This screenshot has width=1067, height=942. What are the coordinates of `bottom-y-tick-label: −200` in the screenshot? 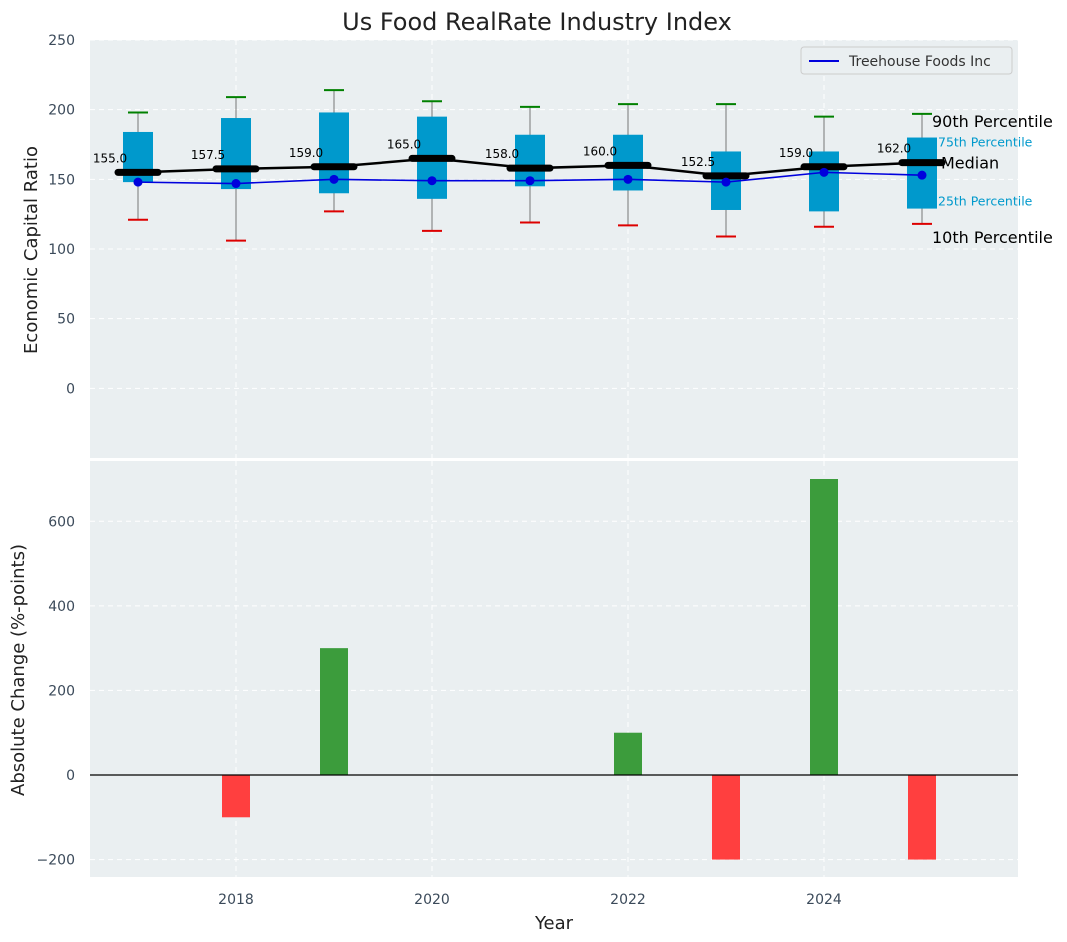 It's located at (56, 861).